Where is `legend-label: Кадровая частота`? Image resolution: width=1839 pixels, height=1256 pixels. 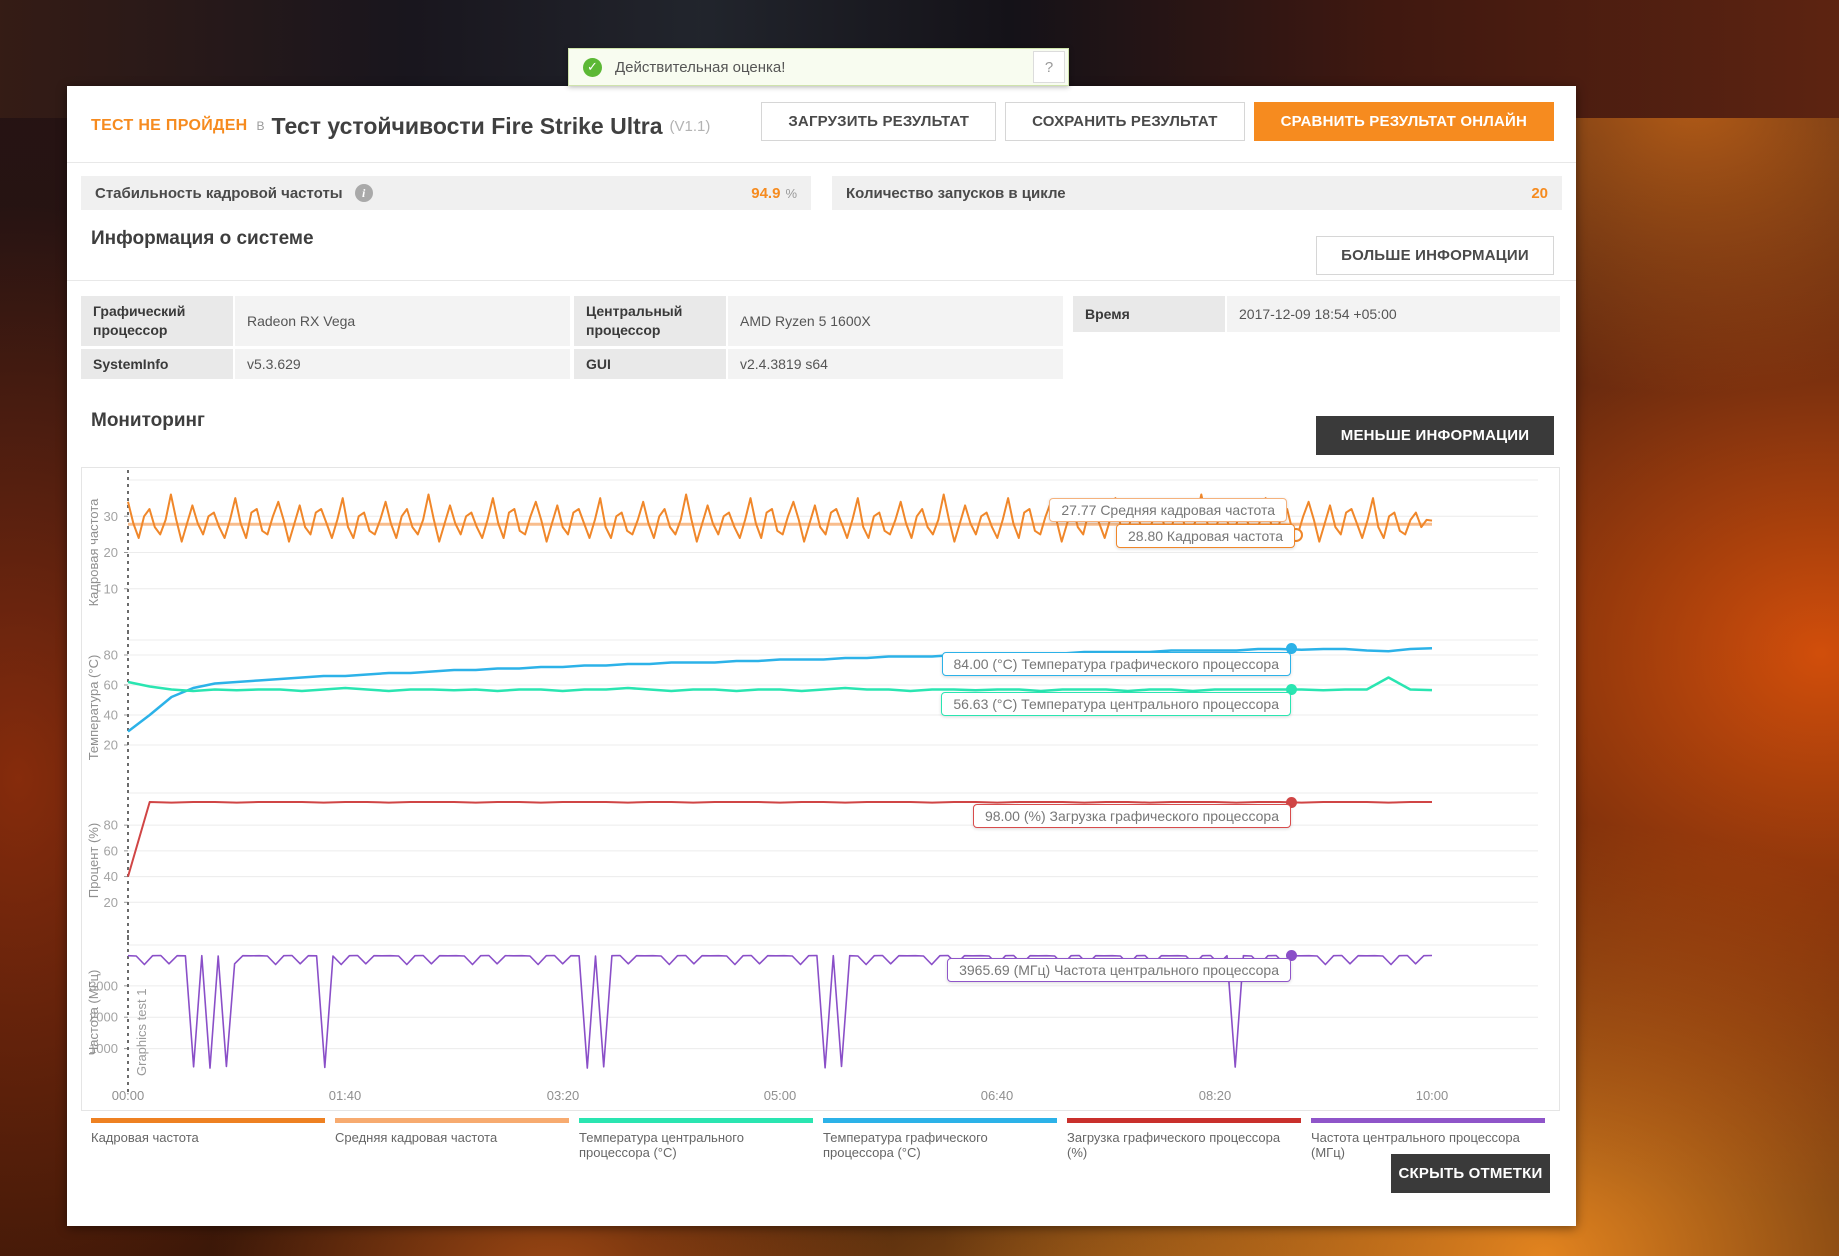
legend-label: Кадровая частота is located at coordinates (145, 1137).